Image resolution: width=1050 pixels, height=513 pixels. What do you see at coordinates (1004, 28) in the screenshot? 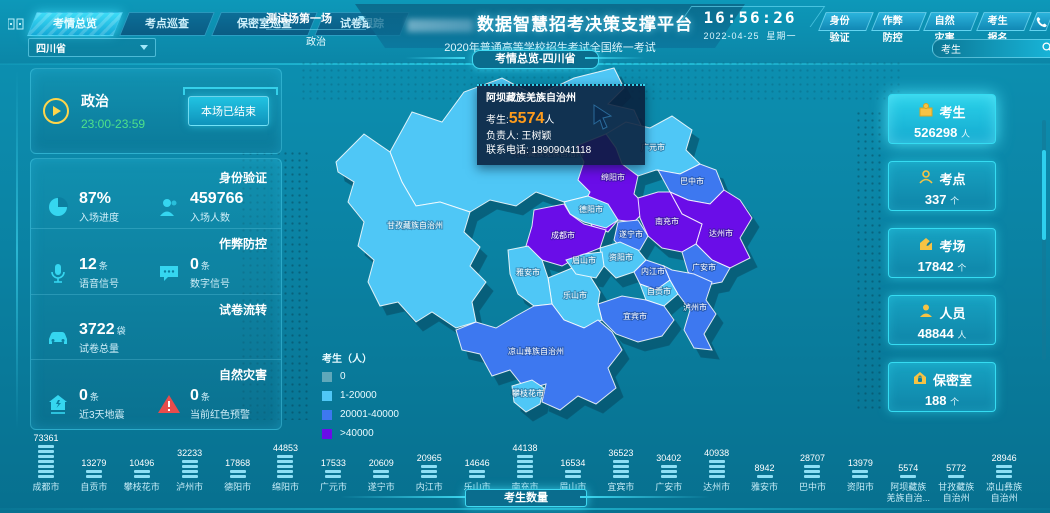
I see `action-button-4: 考生报名` at bounding box center [1004, 28].